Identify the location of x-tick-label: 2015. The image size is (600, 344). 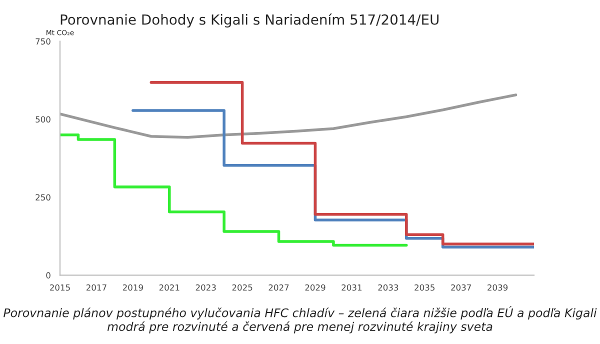
(60, 287).